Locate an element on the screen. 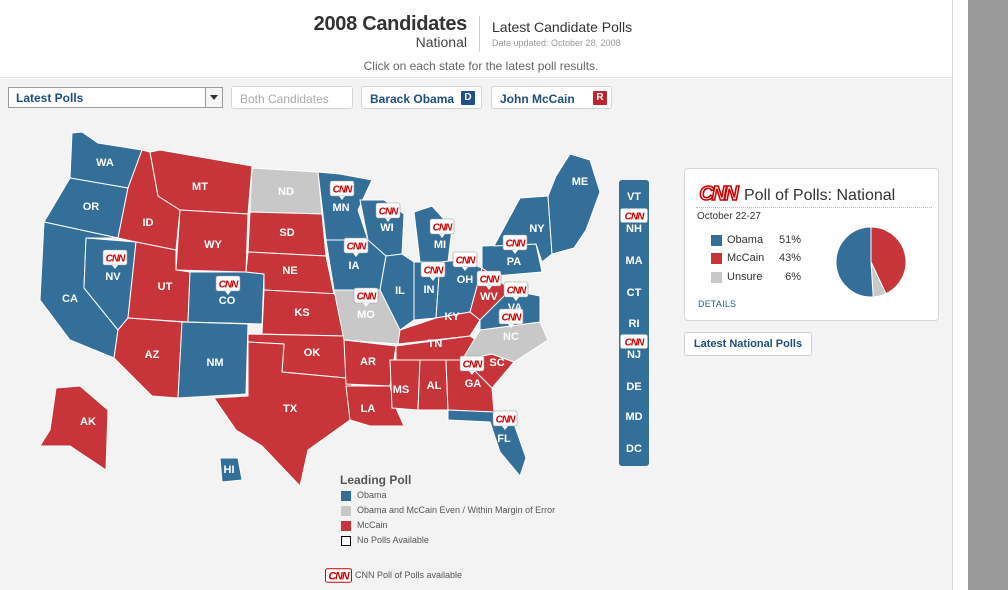  cnn-marker-PA: CNN is located at coordinates (515, 244).